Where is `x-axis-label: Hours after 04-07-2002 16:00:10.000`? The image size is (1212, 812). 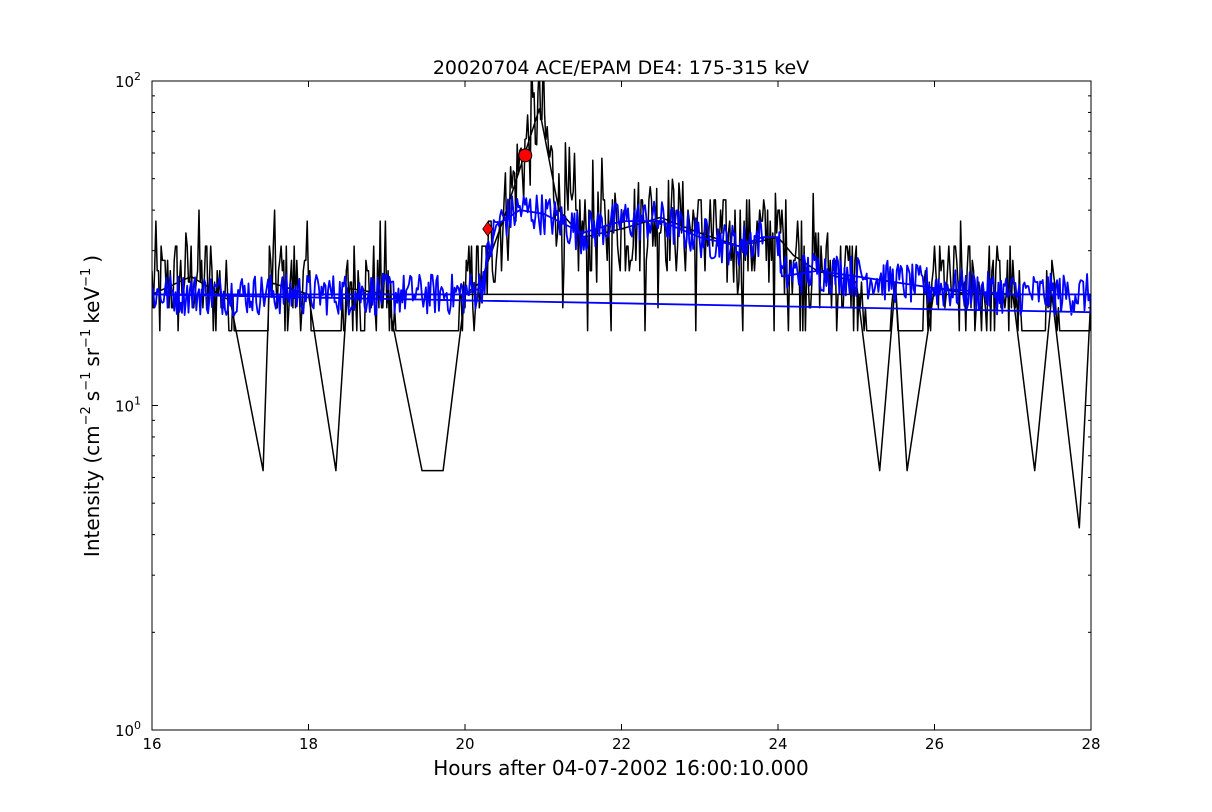
x-axis-label: Hours after 04-07-2002 16:00:10.000 is located at coordinates (621, 768).